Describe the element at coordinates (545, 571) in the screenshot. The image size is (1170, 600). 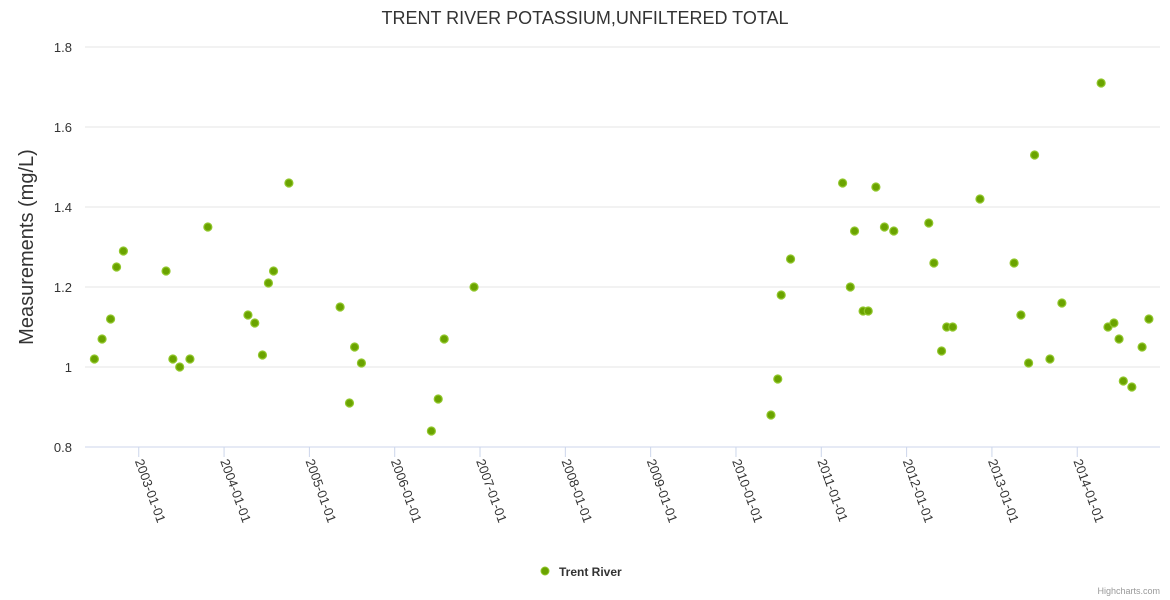
I see `legend-marker` at that location.